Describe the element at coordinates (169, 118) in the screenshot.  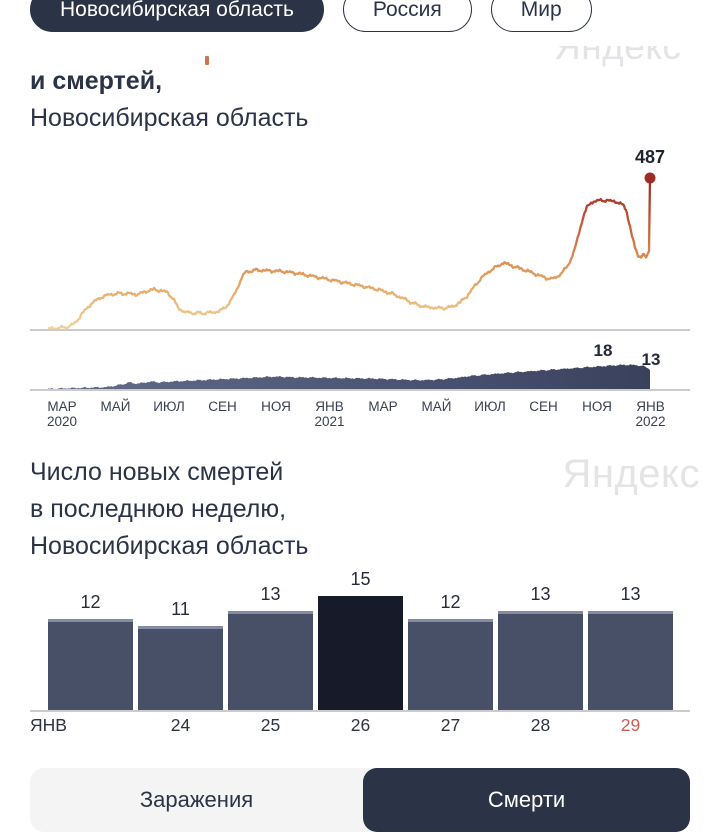
I see `title-line-region: Новосибирская область` at that location.